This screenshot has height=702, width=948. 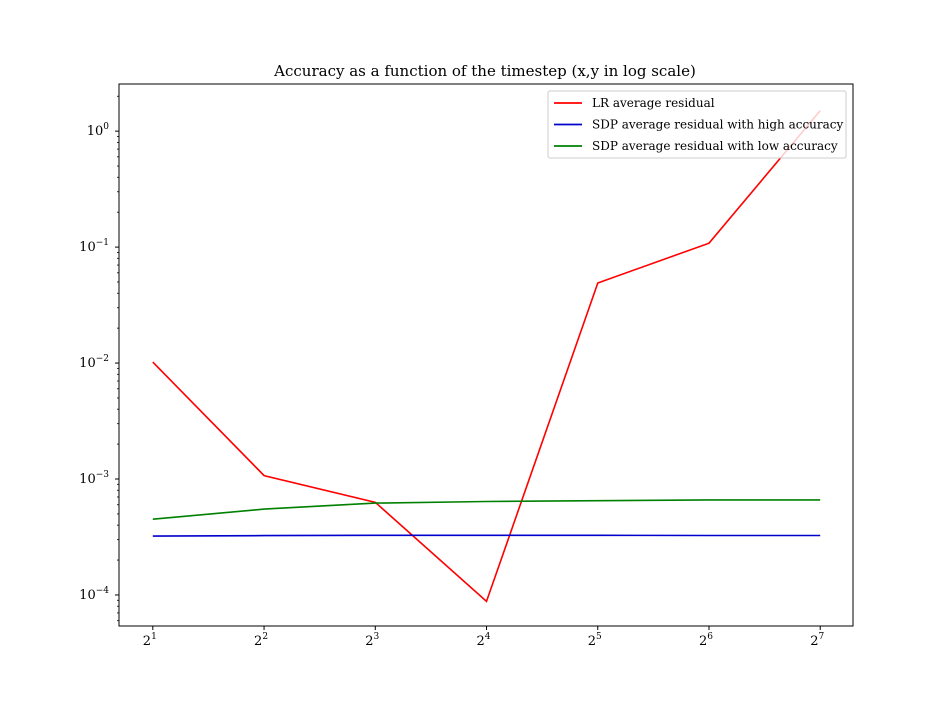 What do you see at coordinates (817, 640) in the screenshot?
I see `x-tick-label: 27` at bounding box center [817, 640].